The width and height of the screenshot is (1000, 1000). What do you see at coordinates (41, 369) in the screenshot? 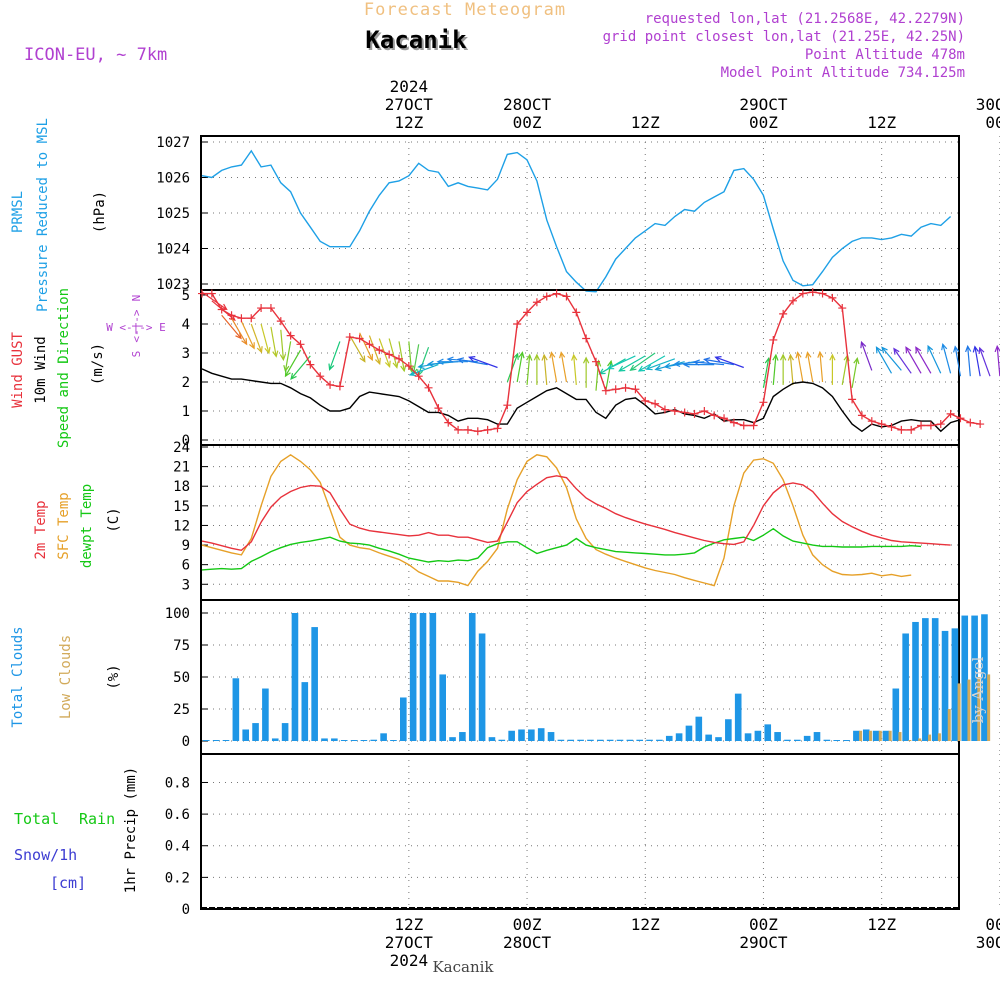
I see `wind-10m-label: 10m Wind` at bounding box center [41, 369].